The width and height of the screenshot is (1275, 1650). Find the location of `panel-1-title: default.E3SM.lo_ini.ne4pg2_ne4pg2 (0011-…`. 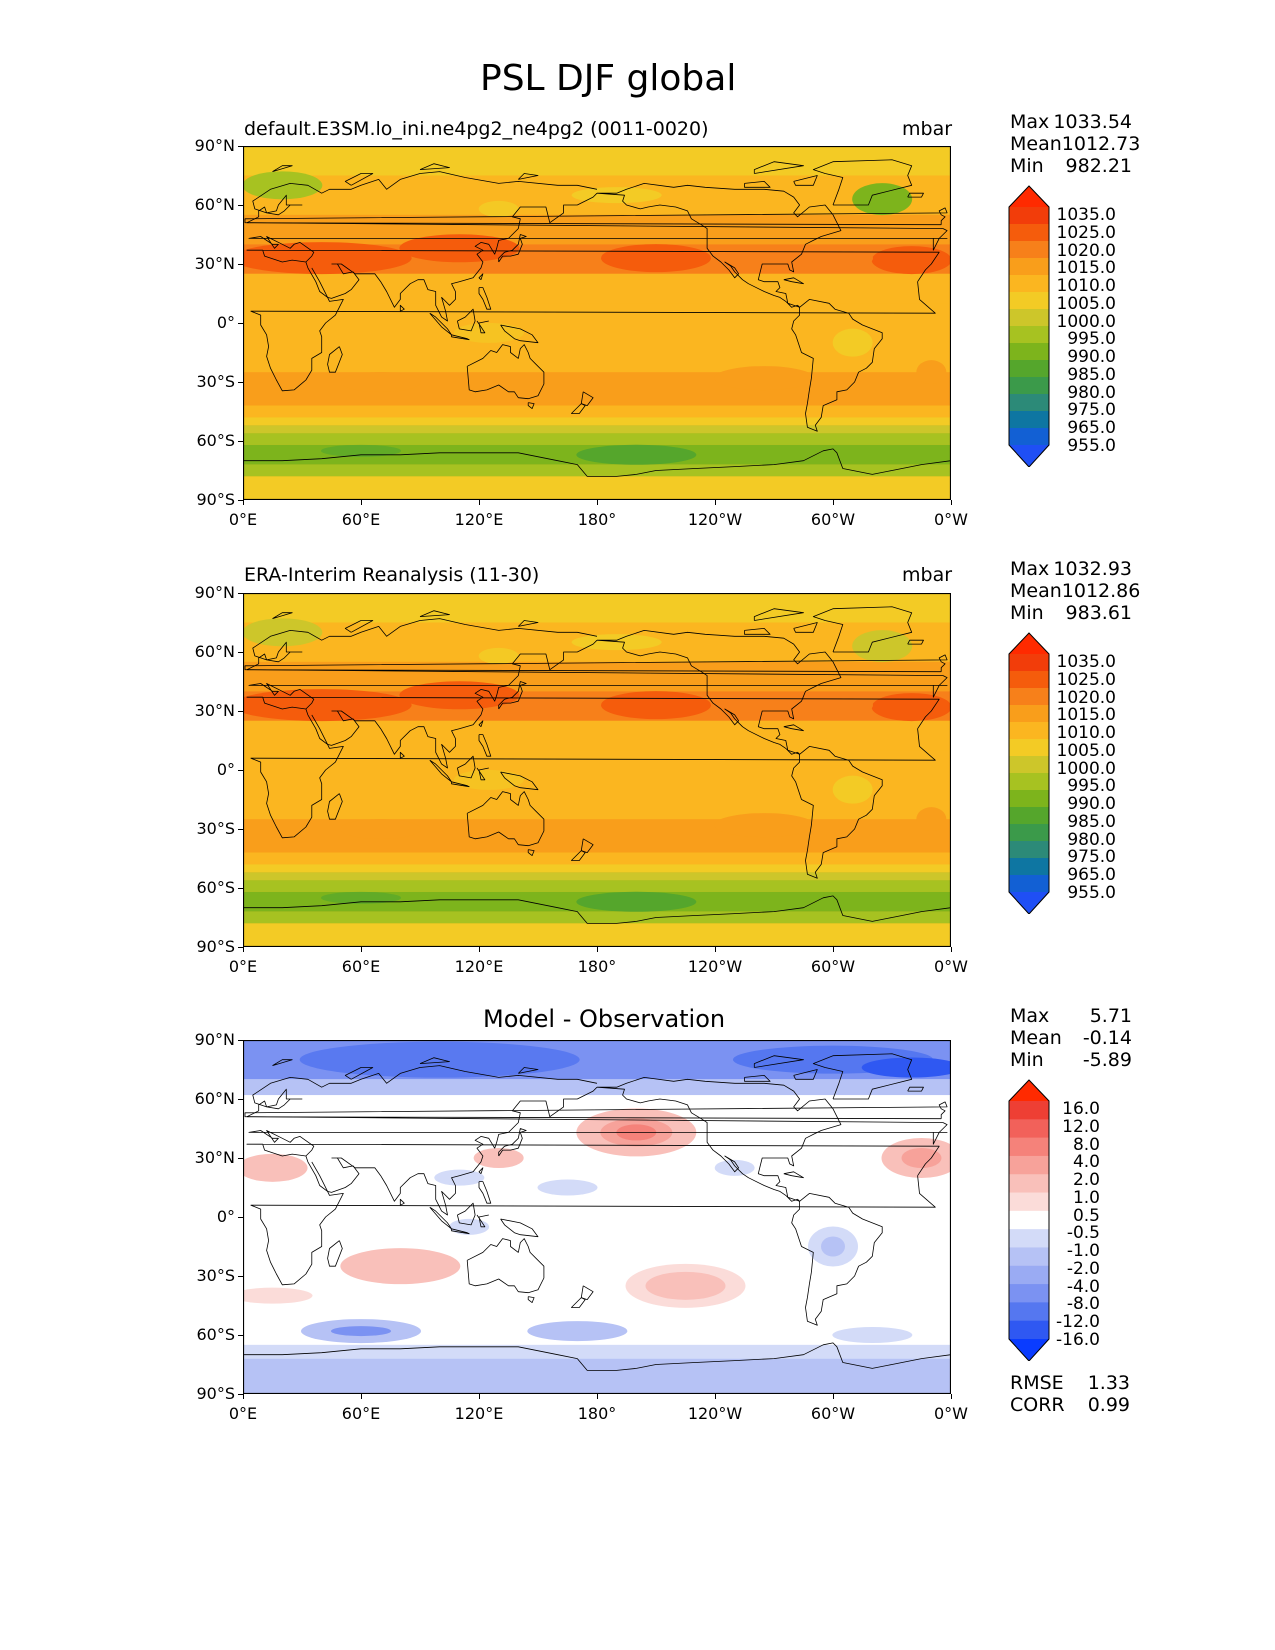

panel-1-title: default.E3SM.lo_ini.ne4pg2_ne4pg2 (0011-… is located at coordinates (476, 129).